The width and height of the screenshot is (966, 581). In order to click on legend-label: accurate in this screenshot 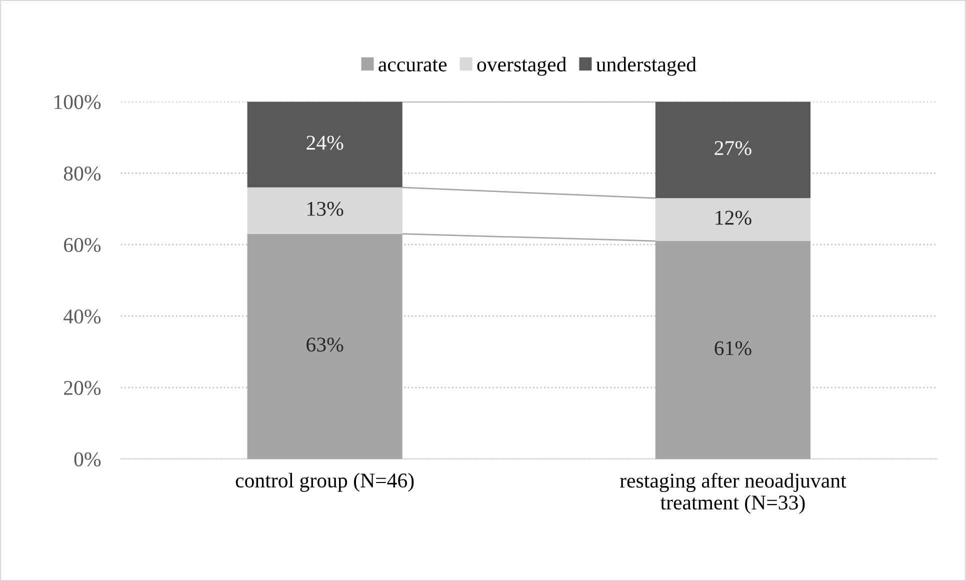, I will do `click(412, 66)`.